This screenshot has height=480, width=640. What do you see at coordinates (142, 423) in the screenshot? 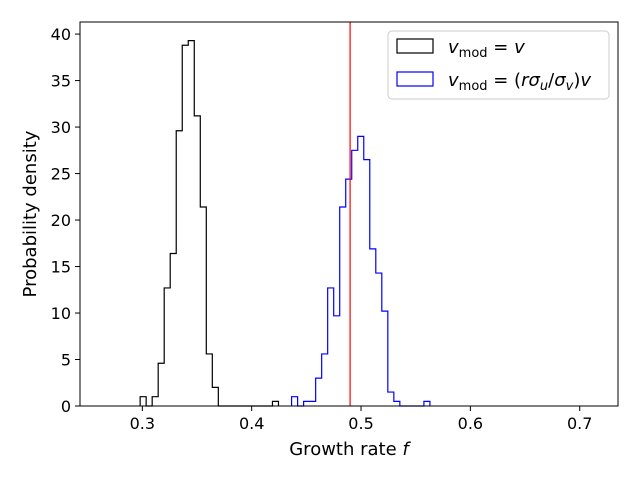
I see `x-tick-label: 0.3` at bounding box center [142, 423].